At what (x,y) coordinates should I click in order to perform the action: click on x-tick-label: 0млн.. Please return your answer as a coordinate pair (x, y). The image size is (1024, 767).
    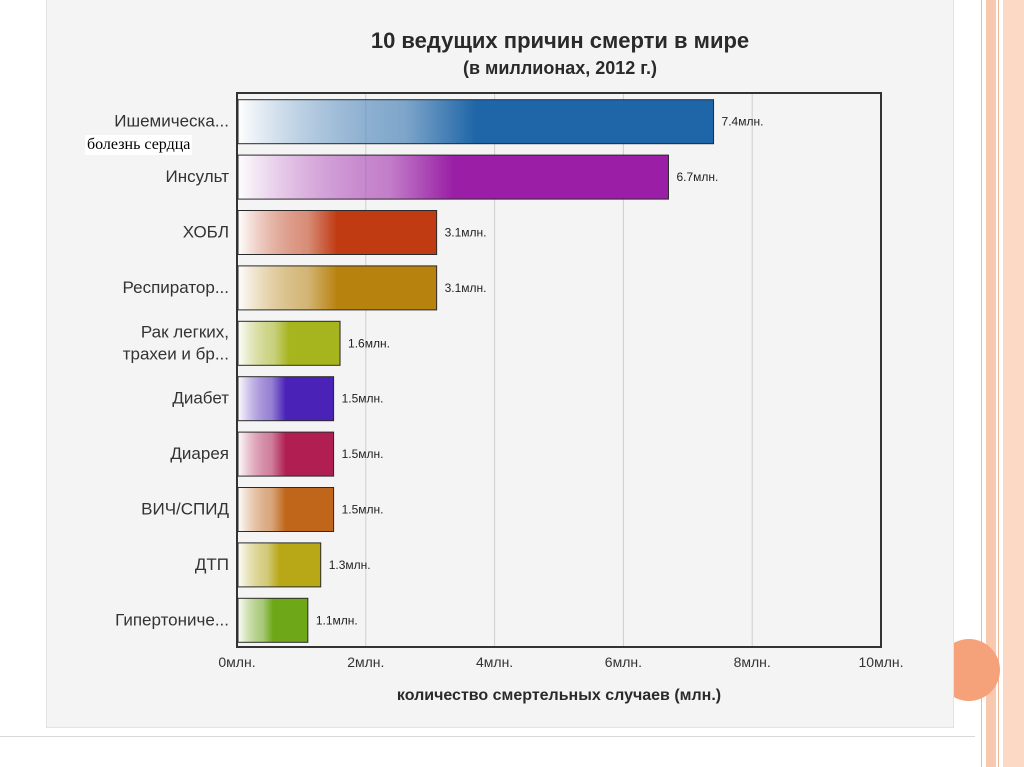
    Looking at the image, I should click on (236, 662).